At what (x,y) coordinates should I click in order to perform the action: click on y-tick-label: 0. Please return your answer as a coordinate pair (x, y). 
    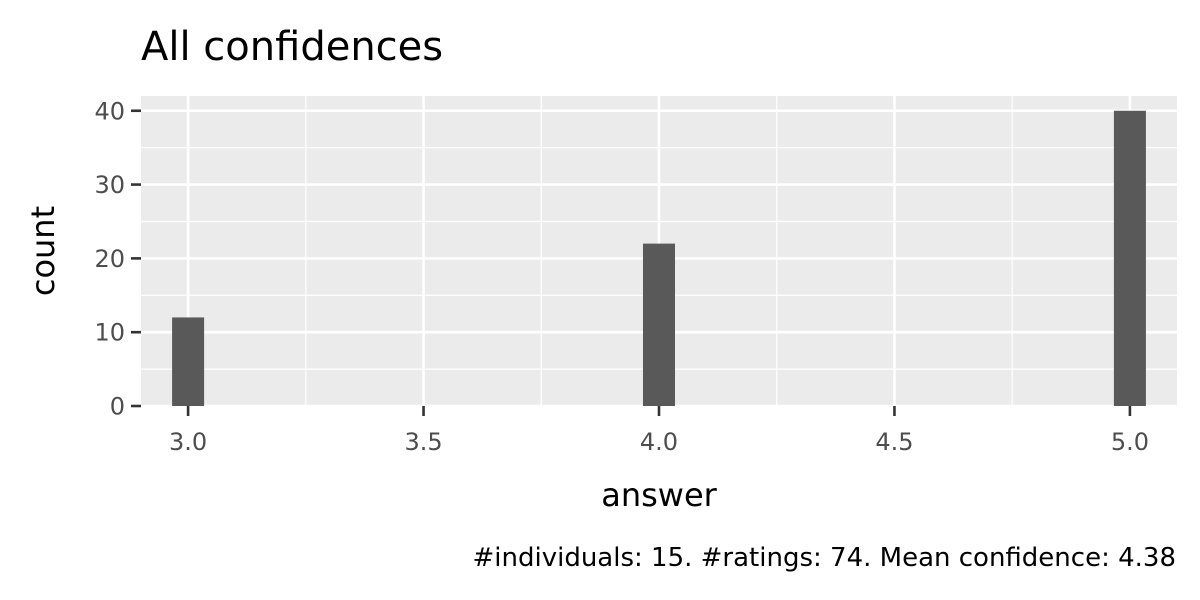
    Looking at the image, I should click on (117, 407).